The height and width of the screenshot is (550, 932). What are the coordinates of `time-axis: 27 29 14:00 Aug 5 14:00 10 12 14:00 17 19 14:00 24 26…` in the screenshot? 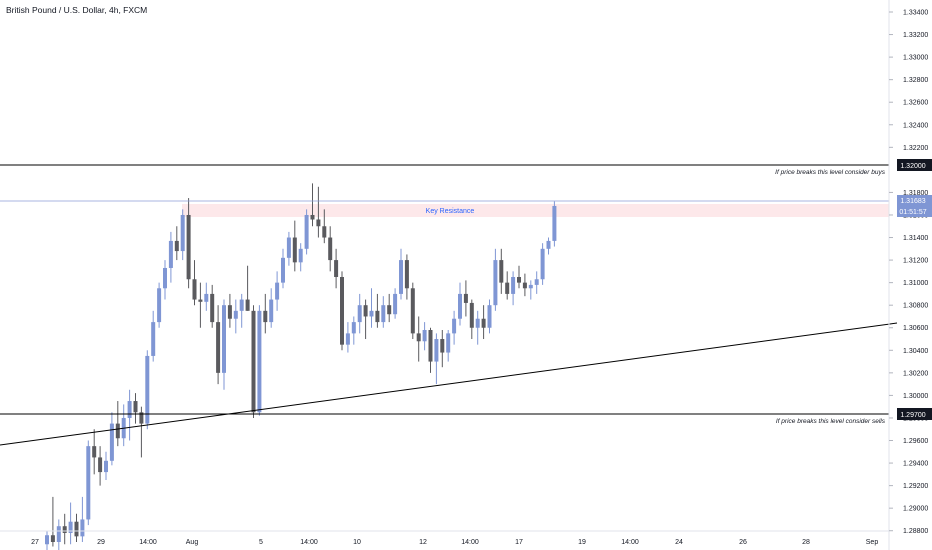 It's located at (454, 542).